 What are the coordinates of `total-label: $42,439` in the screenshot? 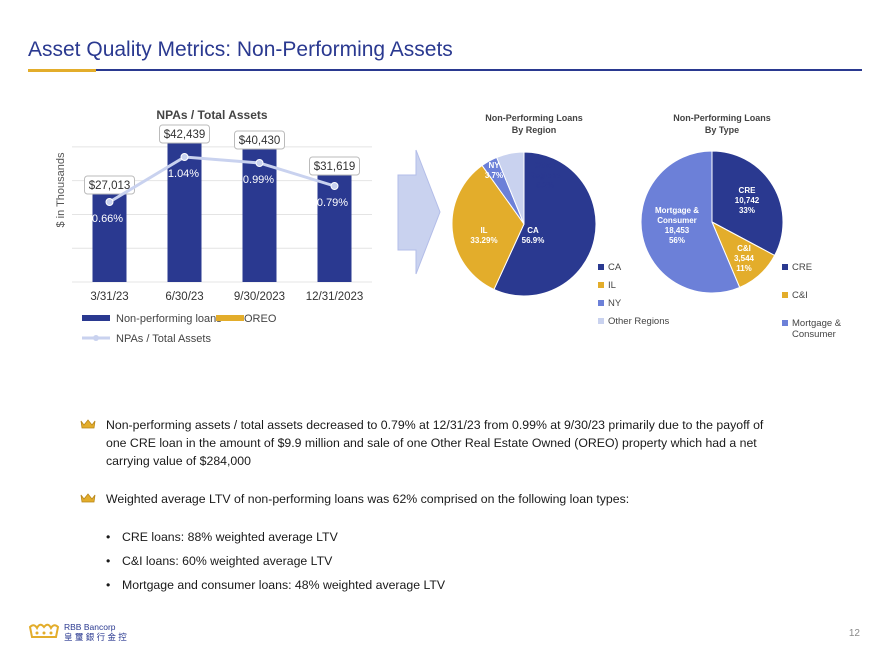 It's located at (185, 135).